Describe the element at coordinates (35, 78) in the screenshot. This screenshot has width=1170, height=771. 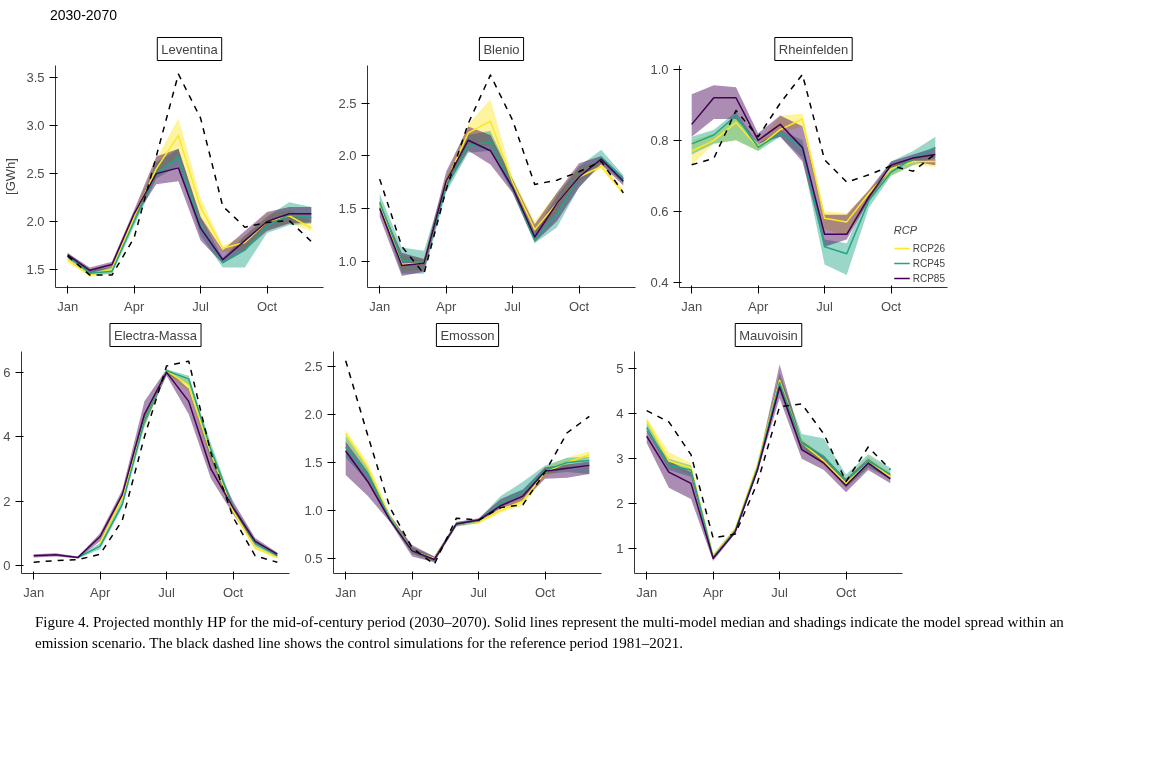
I see `y-tick-label: 3.5` at that location.